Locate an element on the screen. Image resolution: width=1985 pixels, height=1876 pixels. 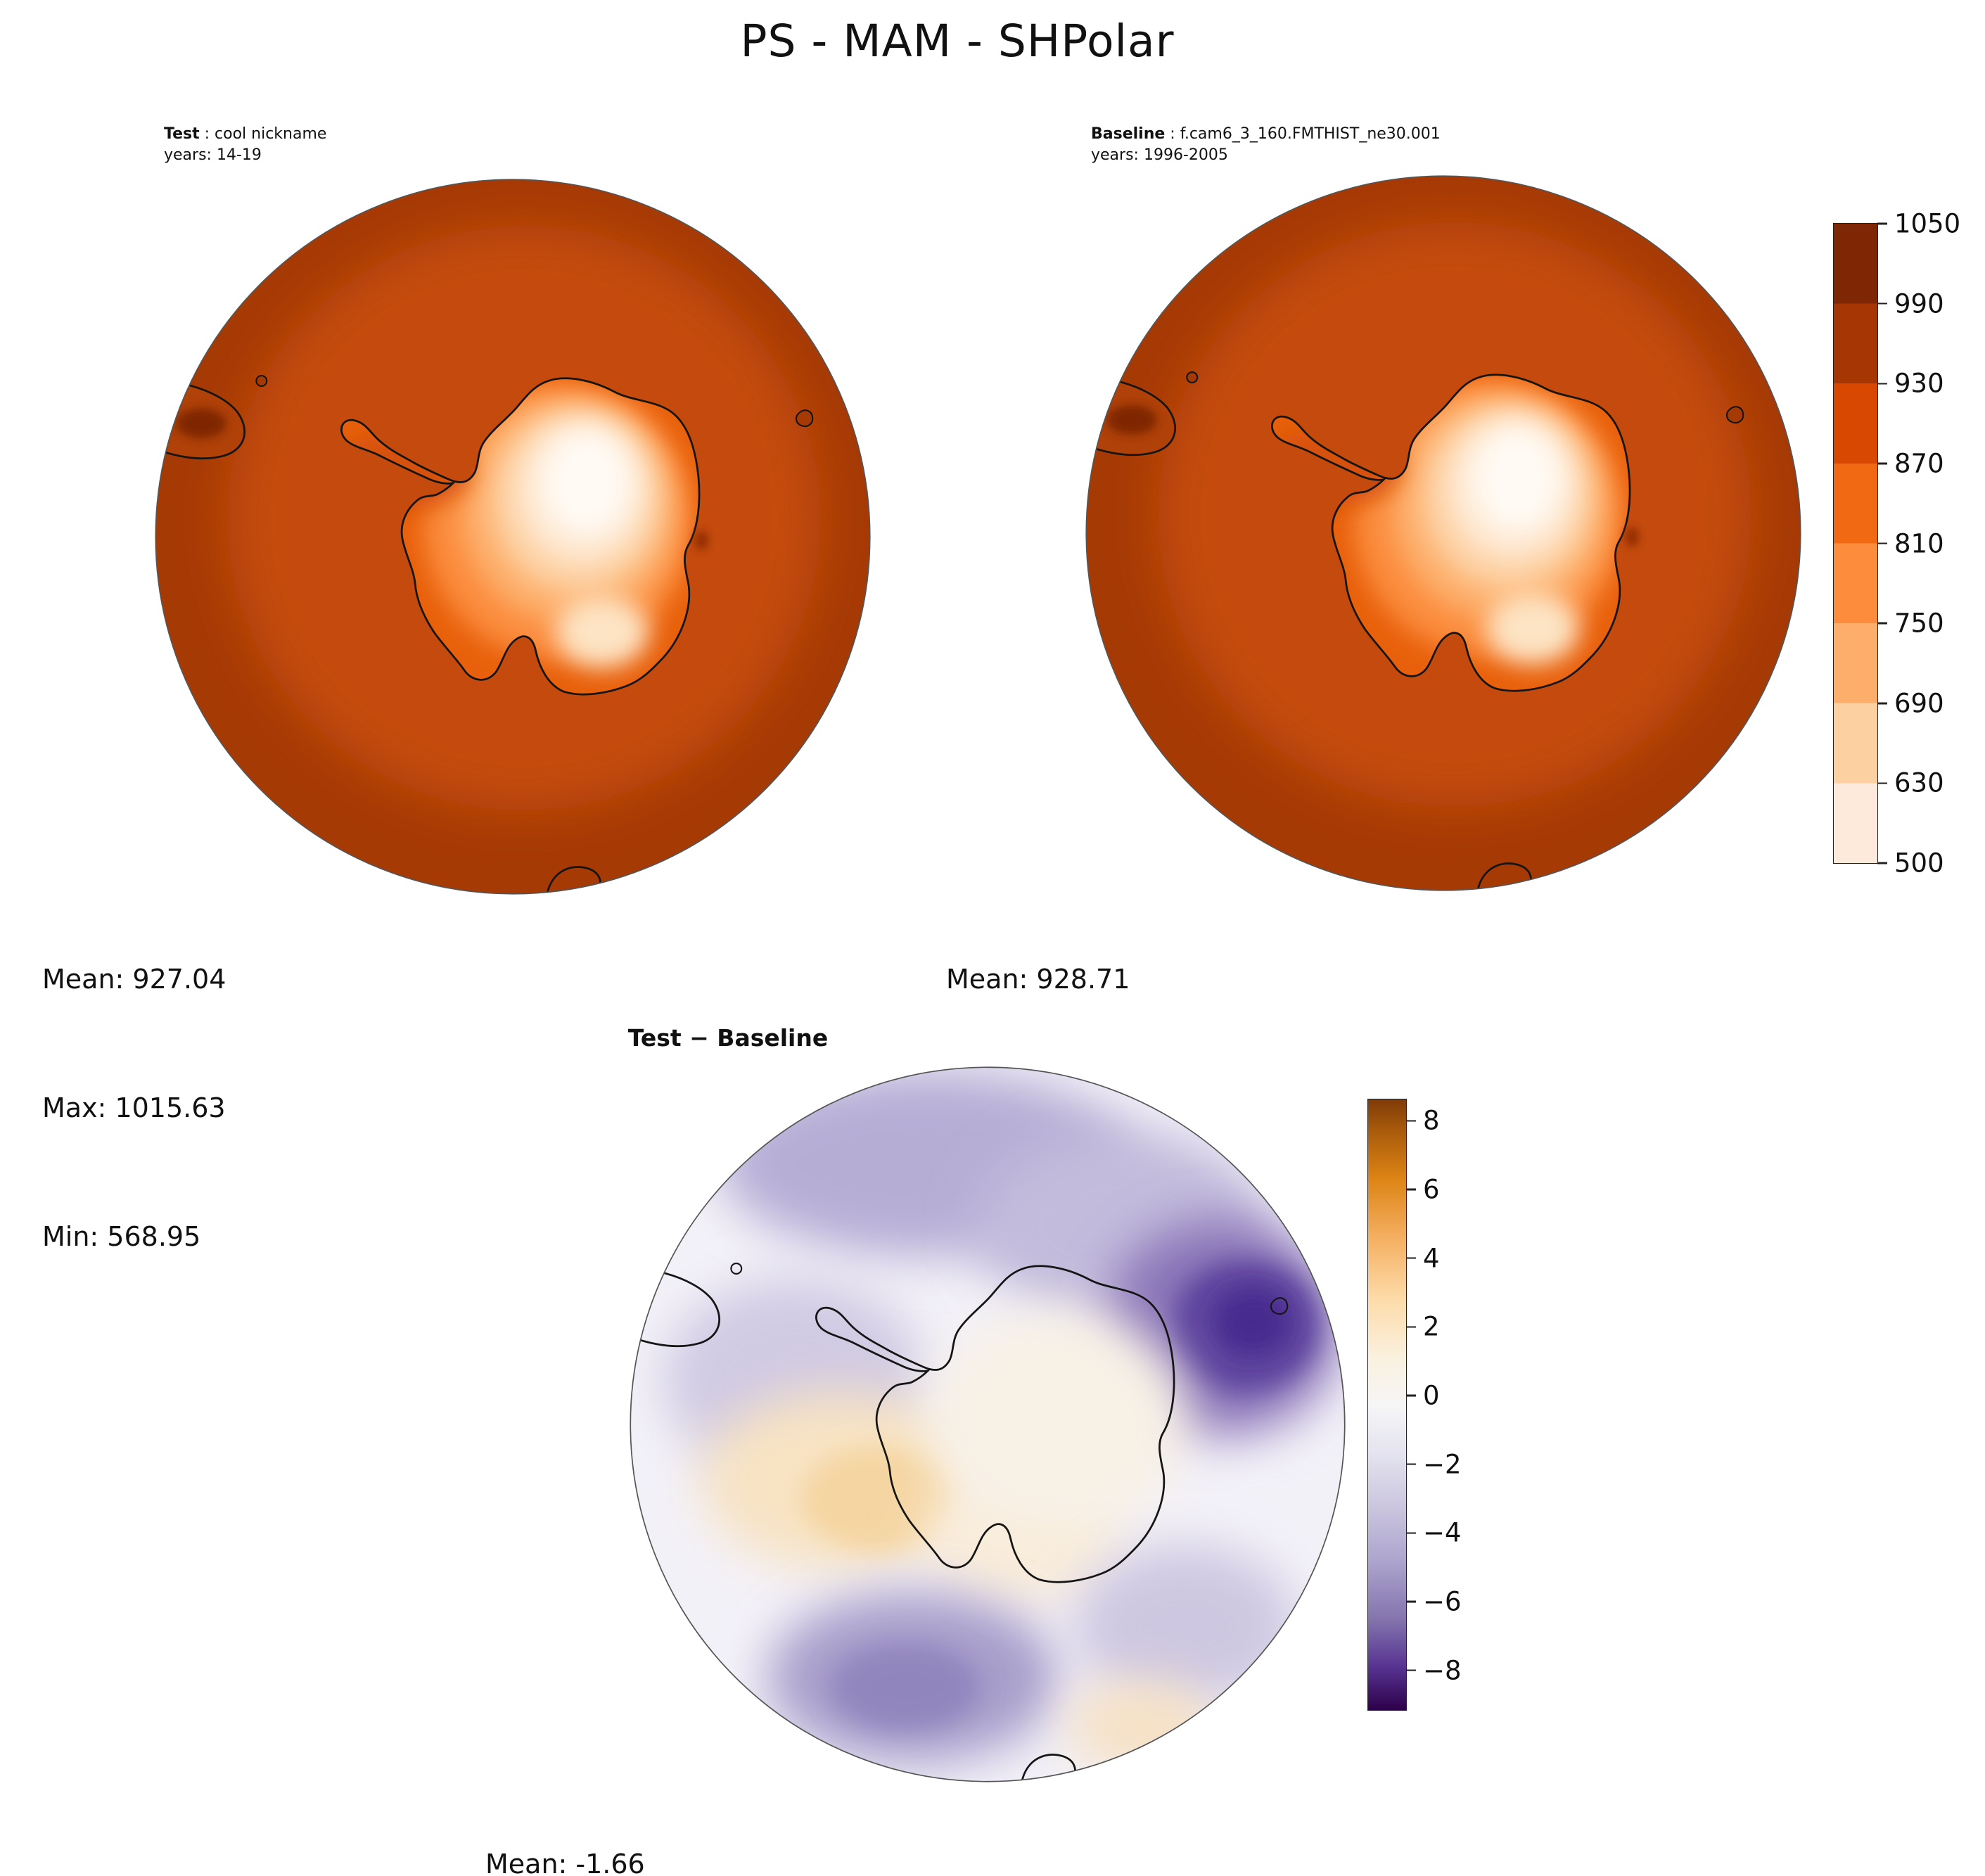
tick-label: −8 is located at coordinates (1443, 1671).